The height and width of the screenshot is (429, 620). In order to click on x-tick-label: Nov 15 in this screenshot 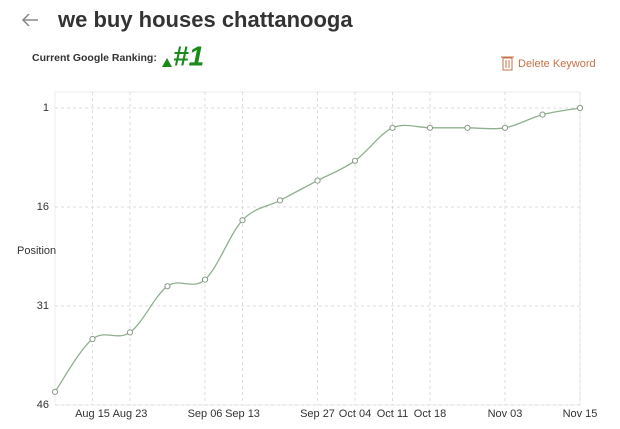, I will do `click(580, 414)`.